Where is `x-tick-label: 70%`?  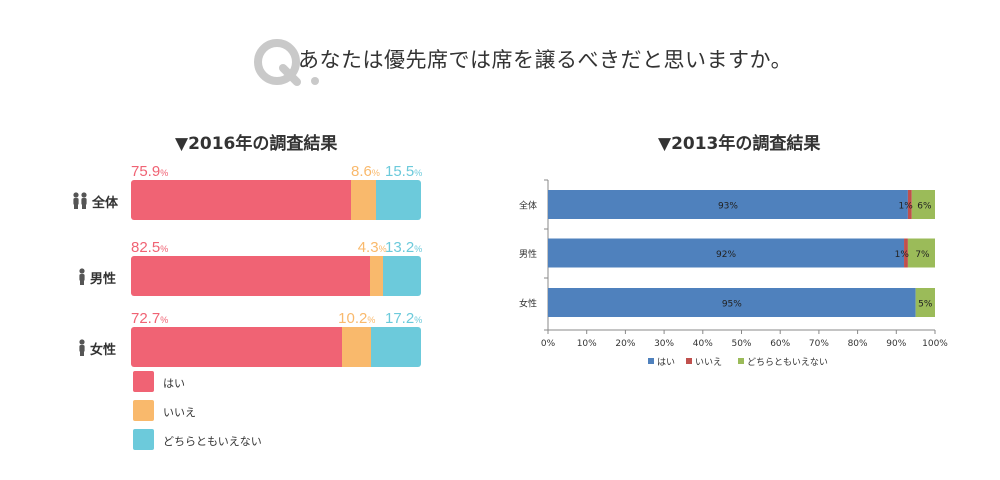
x-tick-label: 70% is located at coordinates (819, 344).